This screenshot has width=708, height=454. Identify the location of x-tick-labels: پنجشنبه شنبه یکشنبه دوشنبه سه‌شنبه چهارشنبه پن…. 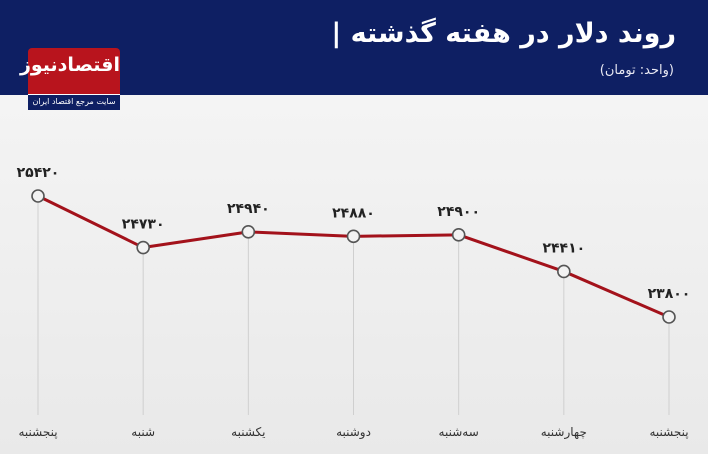
(353, 432).